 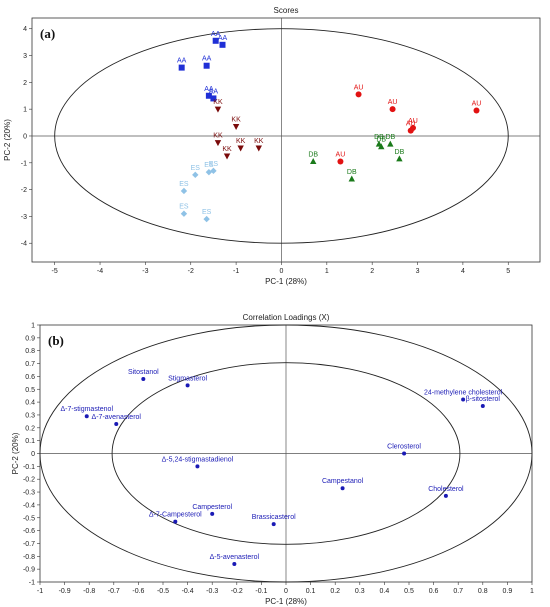 What do you see at coordinates (409, 591) in the screenshot?
I see `x-tick-label: 0.5` at bounding box center [409, 591].